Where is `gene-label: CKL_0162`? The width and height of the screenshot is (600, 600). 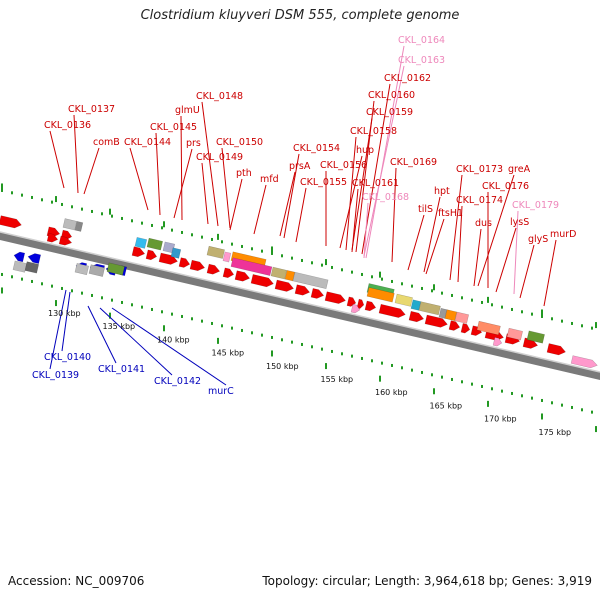
gene-label: CKL_0162 is located at coordinates (407, 78).